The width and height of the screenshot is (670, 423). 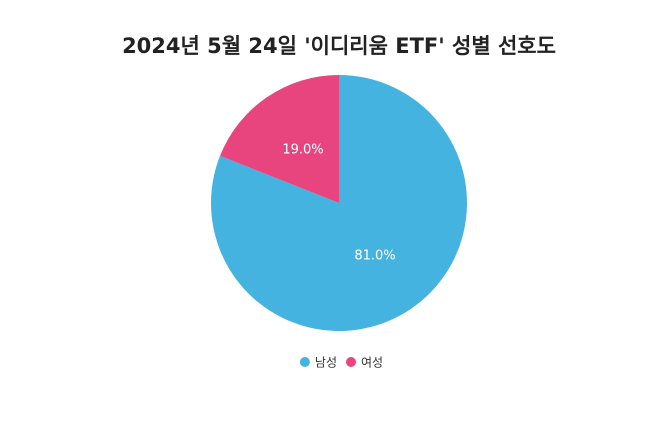 I want to click on legend-item: 남성, so click(x=318, y=363).